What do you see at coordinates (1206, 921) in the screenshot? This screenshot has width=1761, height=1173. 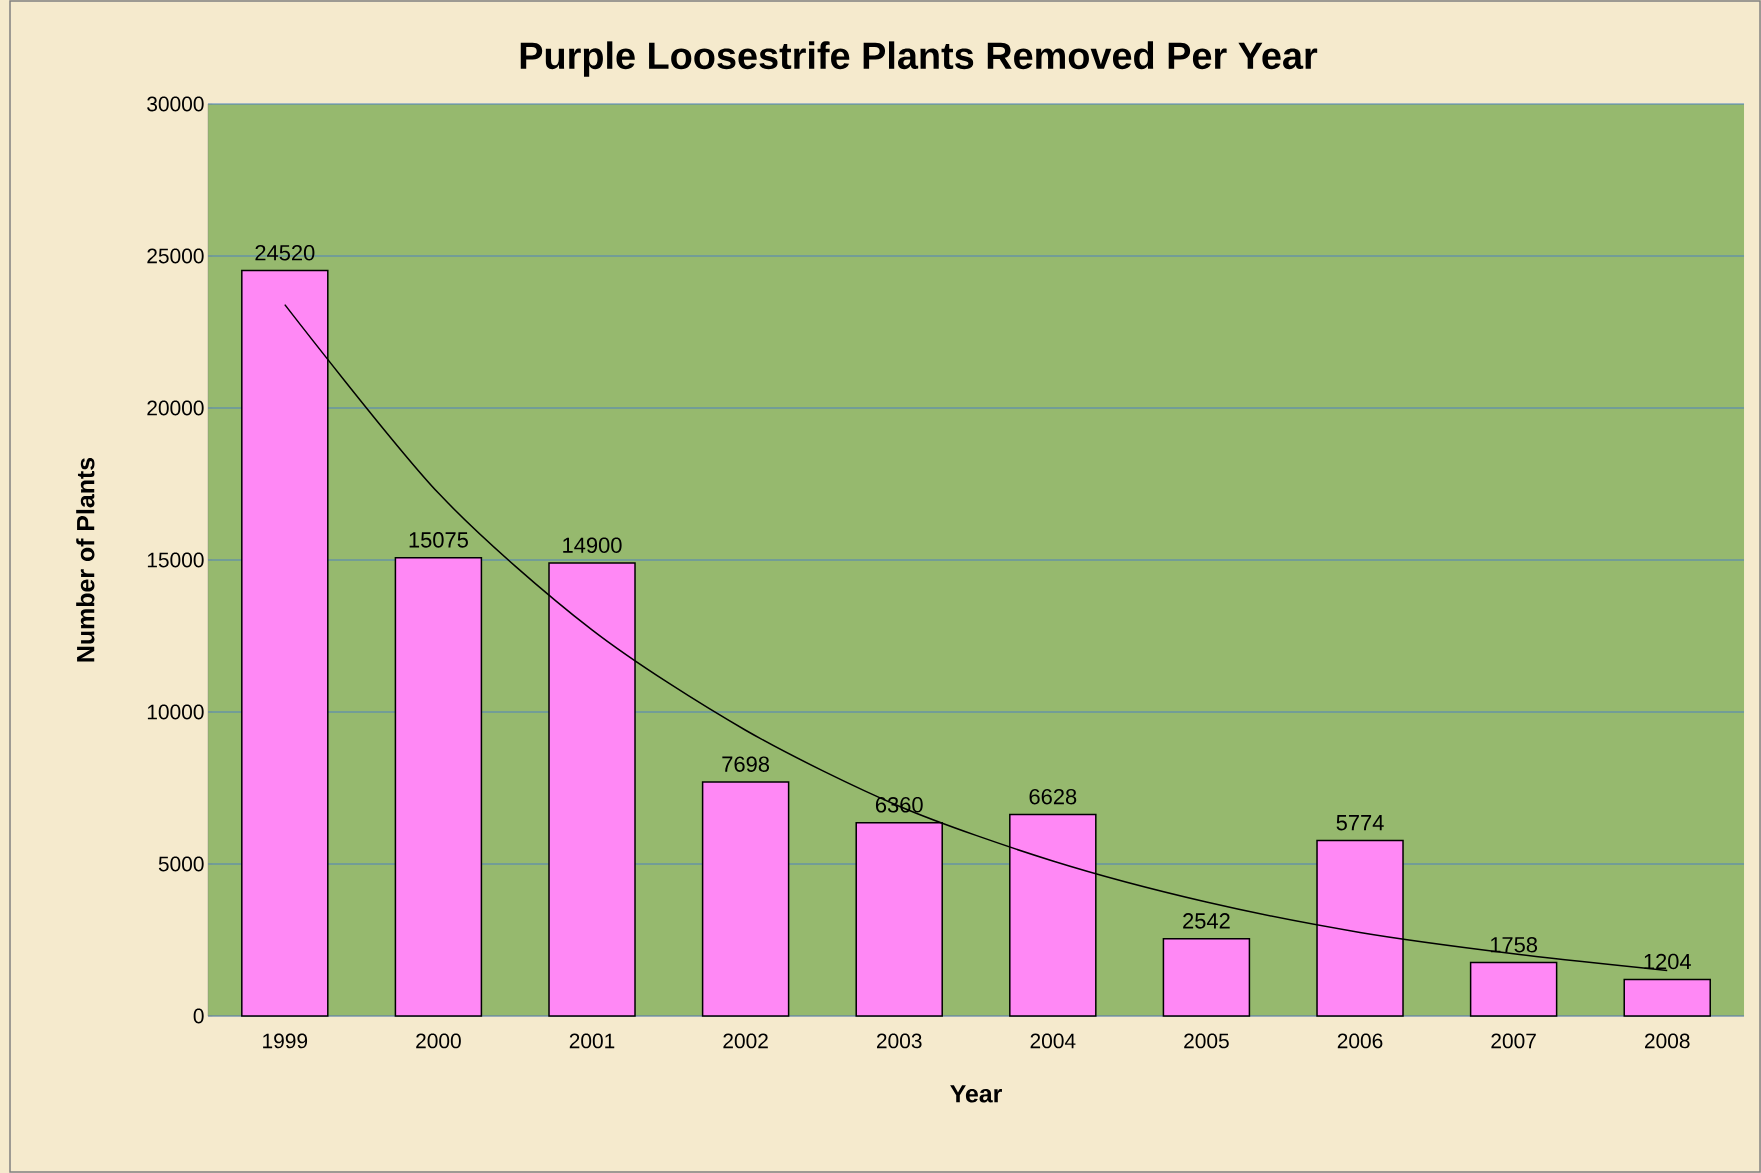 I see `data-label: 2542` at bounding box center [1206, 921].